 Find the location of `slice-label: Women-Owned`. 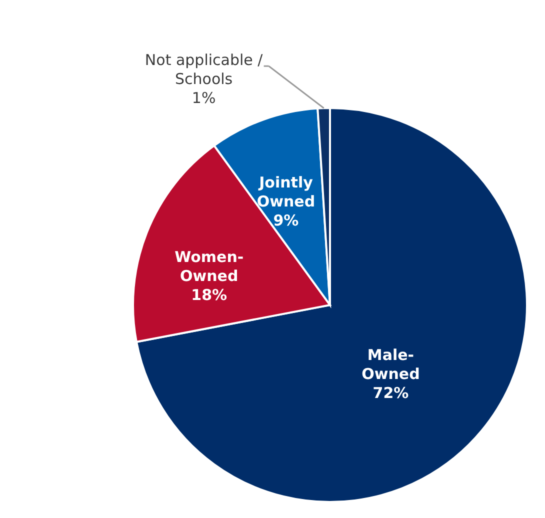

slice-label: Women-Owned is located at coordinates (209, 267).